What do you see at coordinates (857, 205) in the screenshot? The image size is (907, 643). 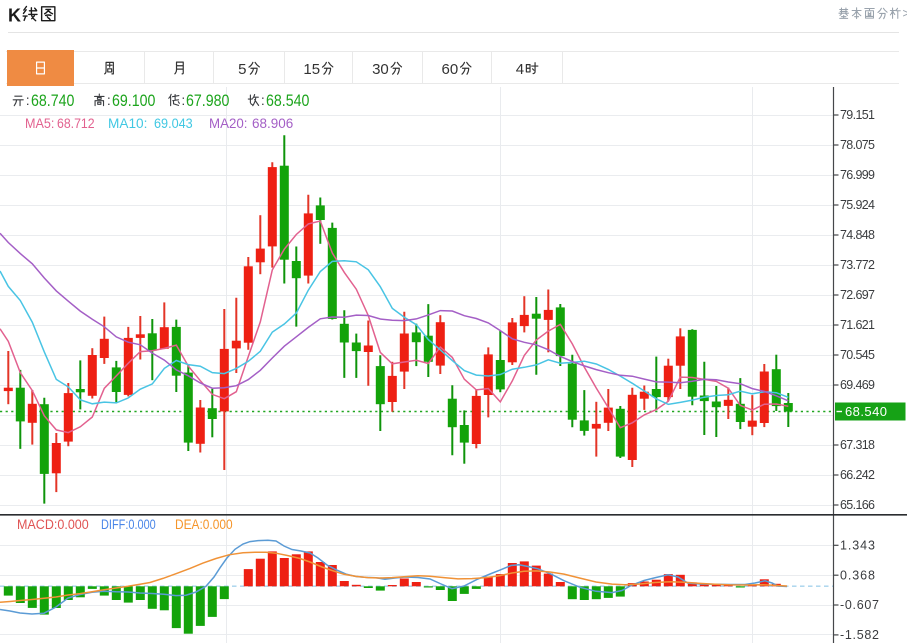 I see `svg-text: 75.924` at bounding box center [857, 205].